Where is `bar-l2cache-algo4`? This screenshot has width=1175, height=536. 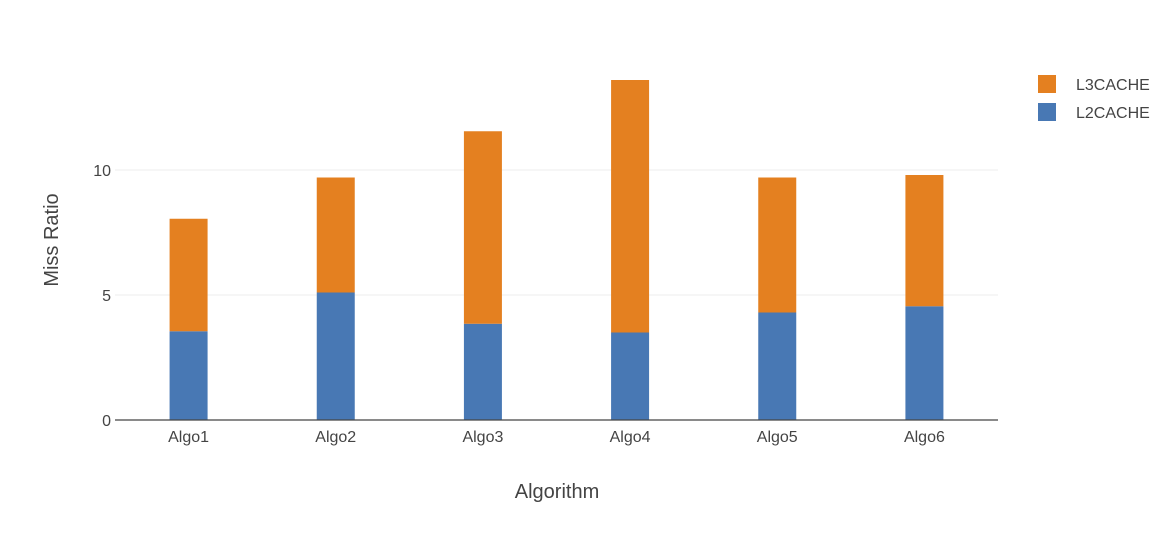 bar-l2cache-algo4 is located at coordinates (630, 376).